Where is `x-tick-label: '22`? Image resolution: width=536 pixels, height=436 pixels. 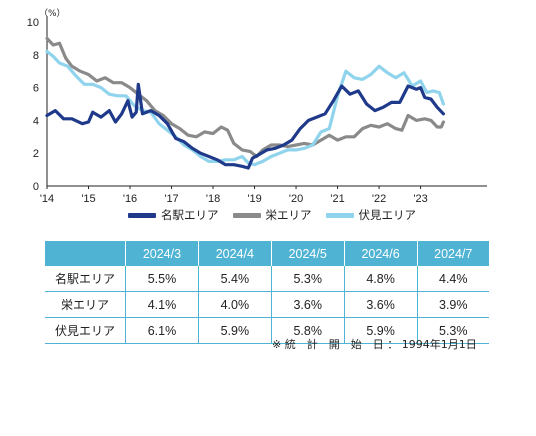
x-tick-label: '22 is located at coordinates (379, 199).